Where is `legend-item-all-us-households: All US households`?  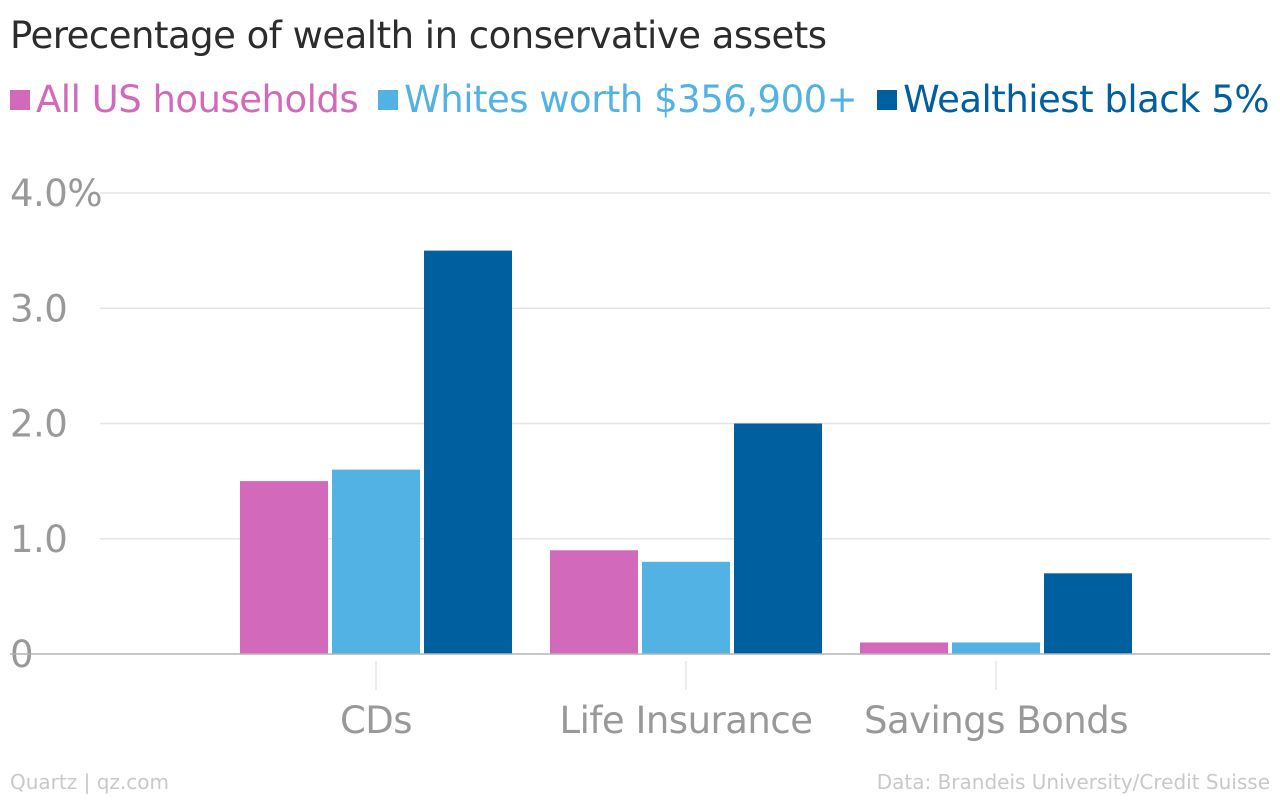 legend-item-all-us-households: All US households is located at coordinates (184, 99).